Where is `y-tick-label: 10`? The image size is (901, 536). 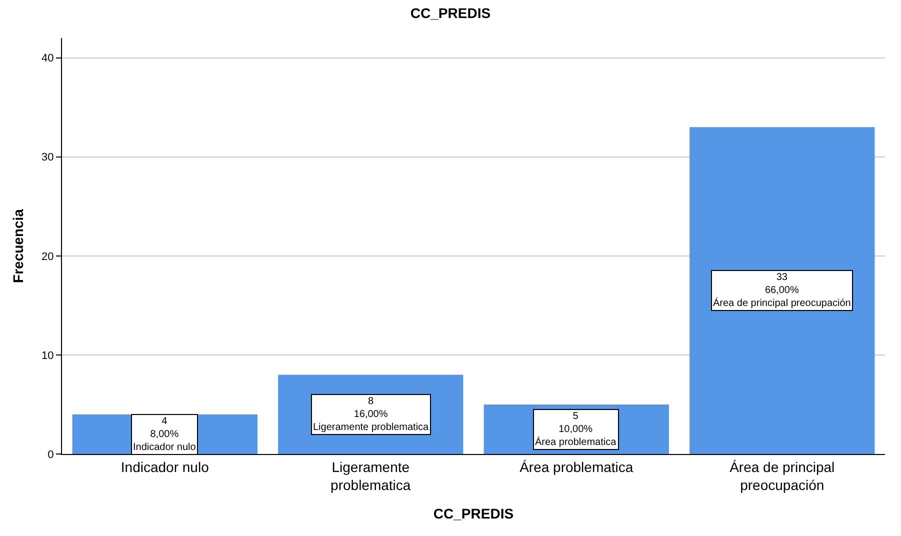
y-tick-label: 10 is located at coordinates (48, 356).